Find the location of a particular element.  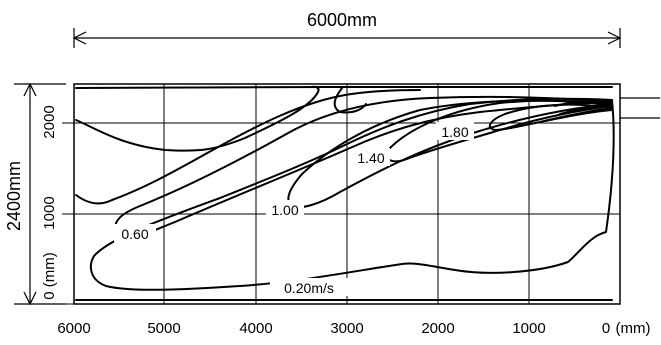

x-tick-6000: 6000 is located at coordinates (73, 328).